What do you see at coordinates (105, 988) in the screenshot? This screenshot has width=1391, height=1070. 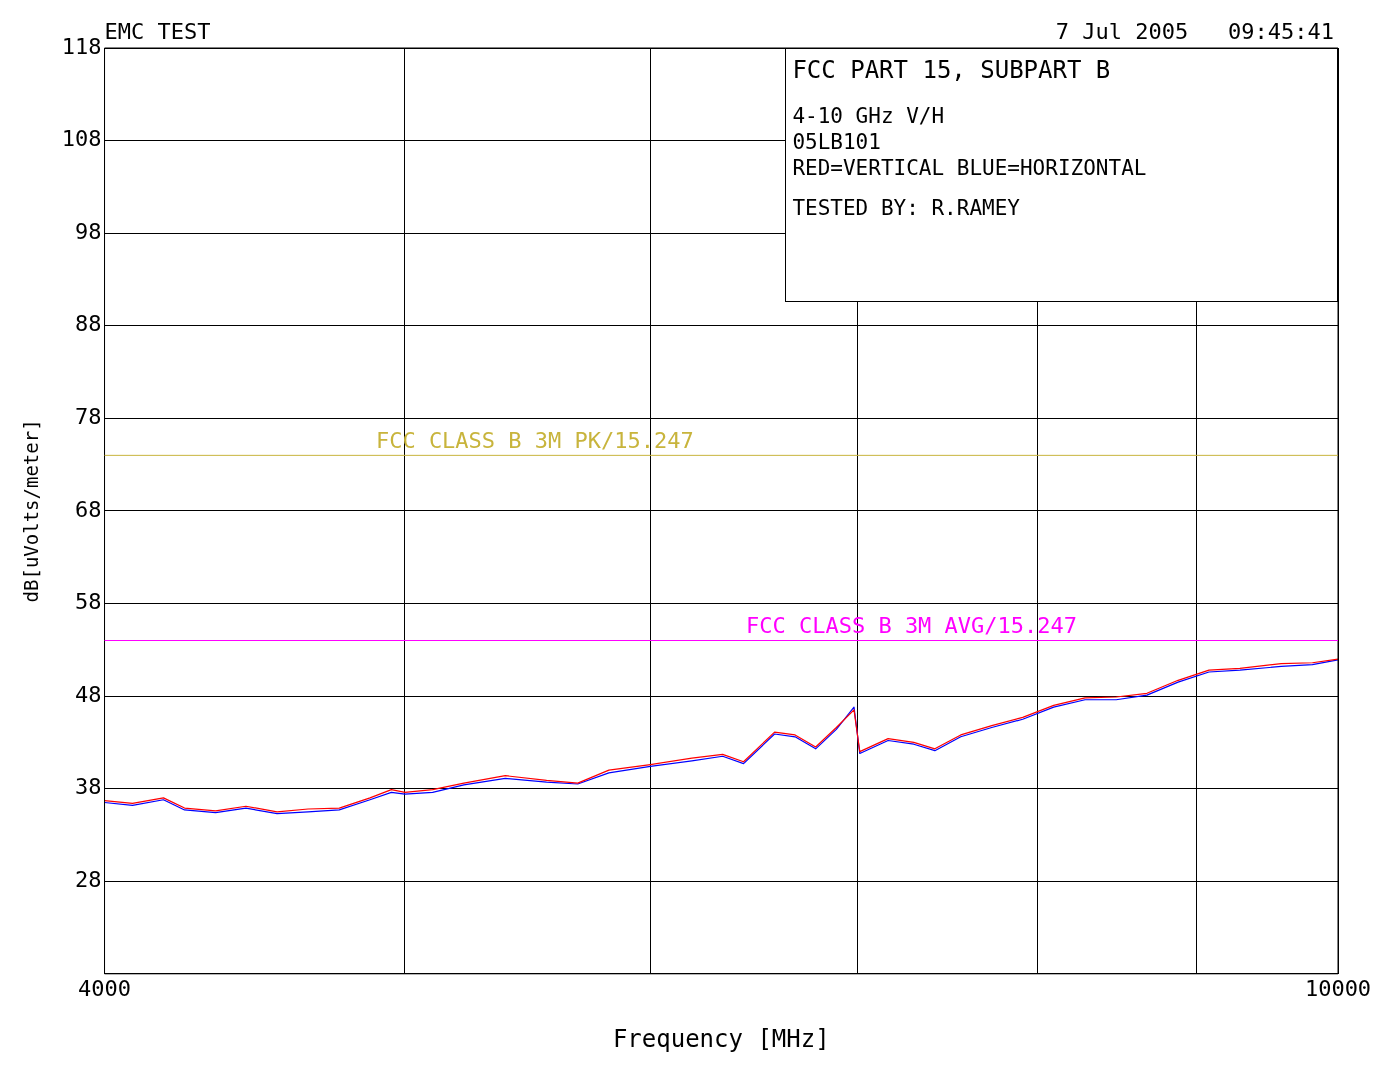 I see `x-tick-label: 4000` at bounding box center [105, 988].